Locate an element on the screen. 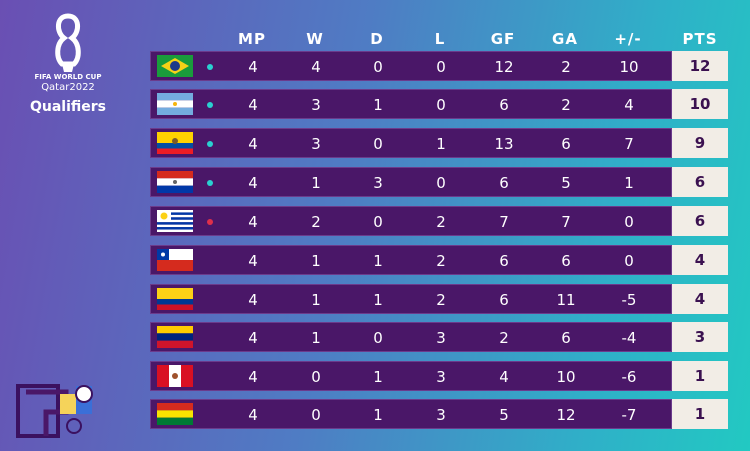  points: 12 is located at coordinates (700, 66).